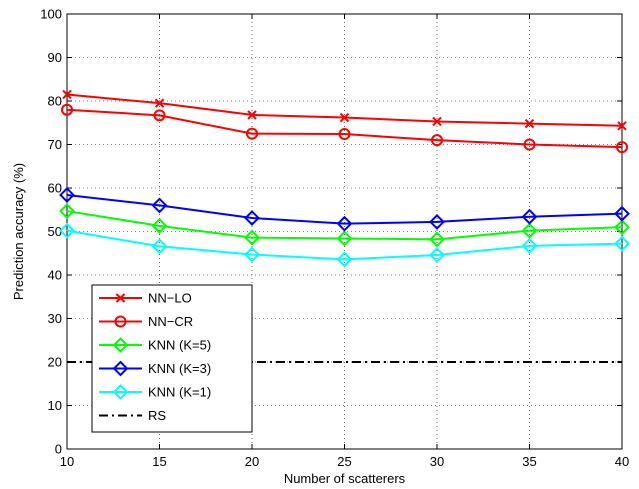 The height and width of the screenshot is (489, 639). I want to click on legend: NN−LO NN−CR KNN (K=5) KNN (K=3) KNN (K=1) RS, so click(172, 358).